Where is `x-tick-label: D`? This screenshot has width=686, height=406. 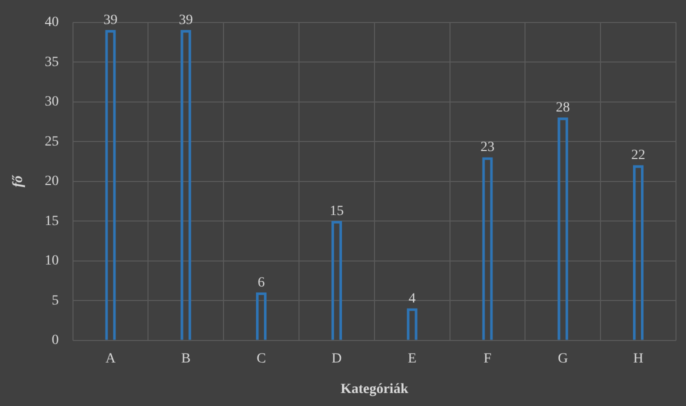
x-tick-label: D is located at coordinates (337, 358).